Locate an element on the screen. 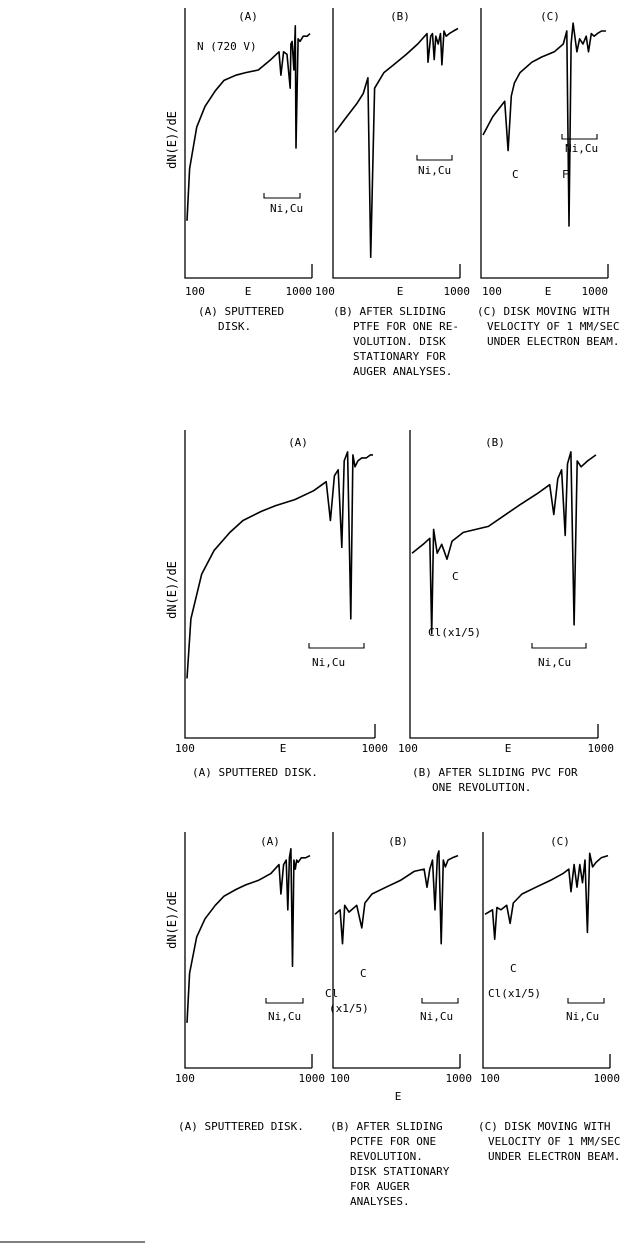 The image size is (643, 1256). caption-line: FOR AUGER is located at coordinates (380, 1186).